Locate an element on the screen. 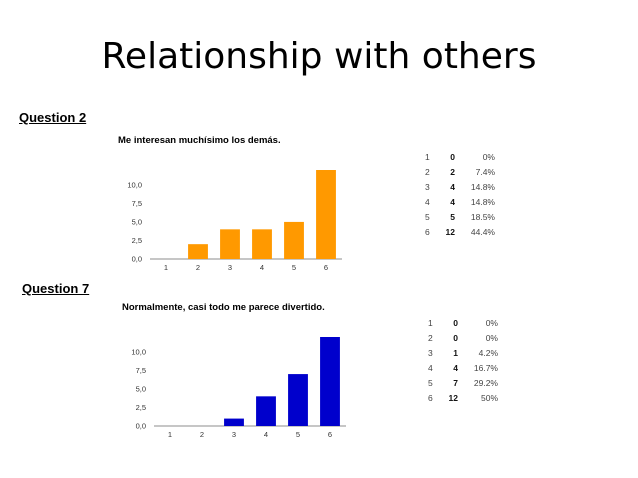 This screenshot has width=638, height=478. percent-cell: 4.2% is located at coordinates (488, 353).